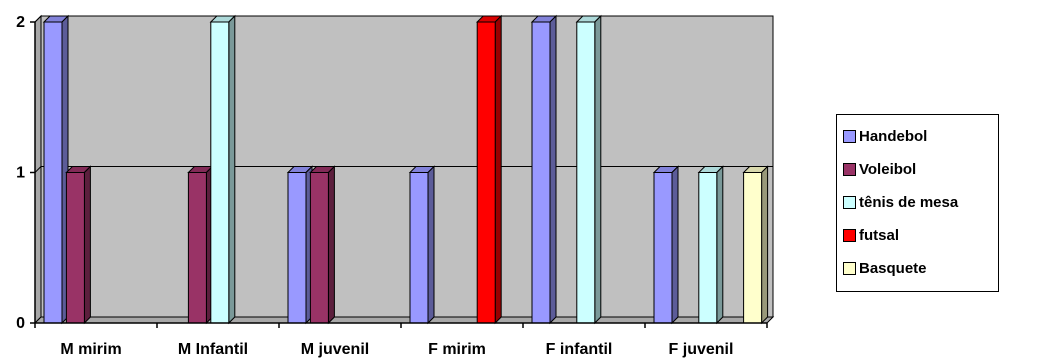 The height and width of the screenshot is (361, 1043). I want to click on x-tick-label: F juvenil, so click(701, 349).